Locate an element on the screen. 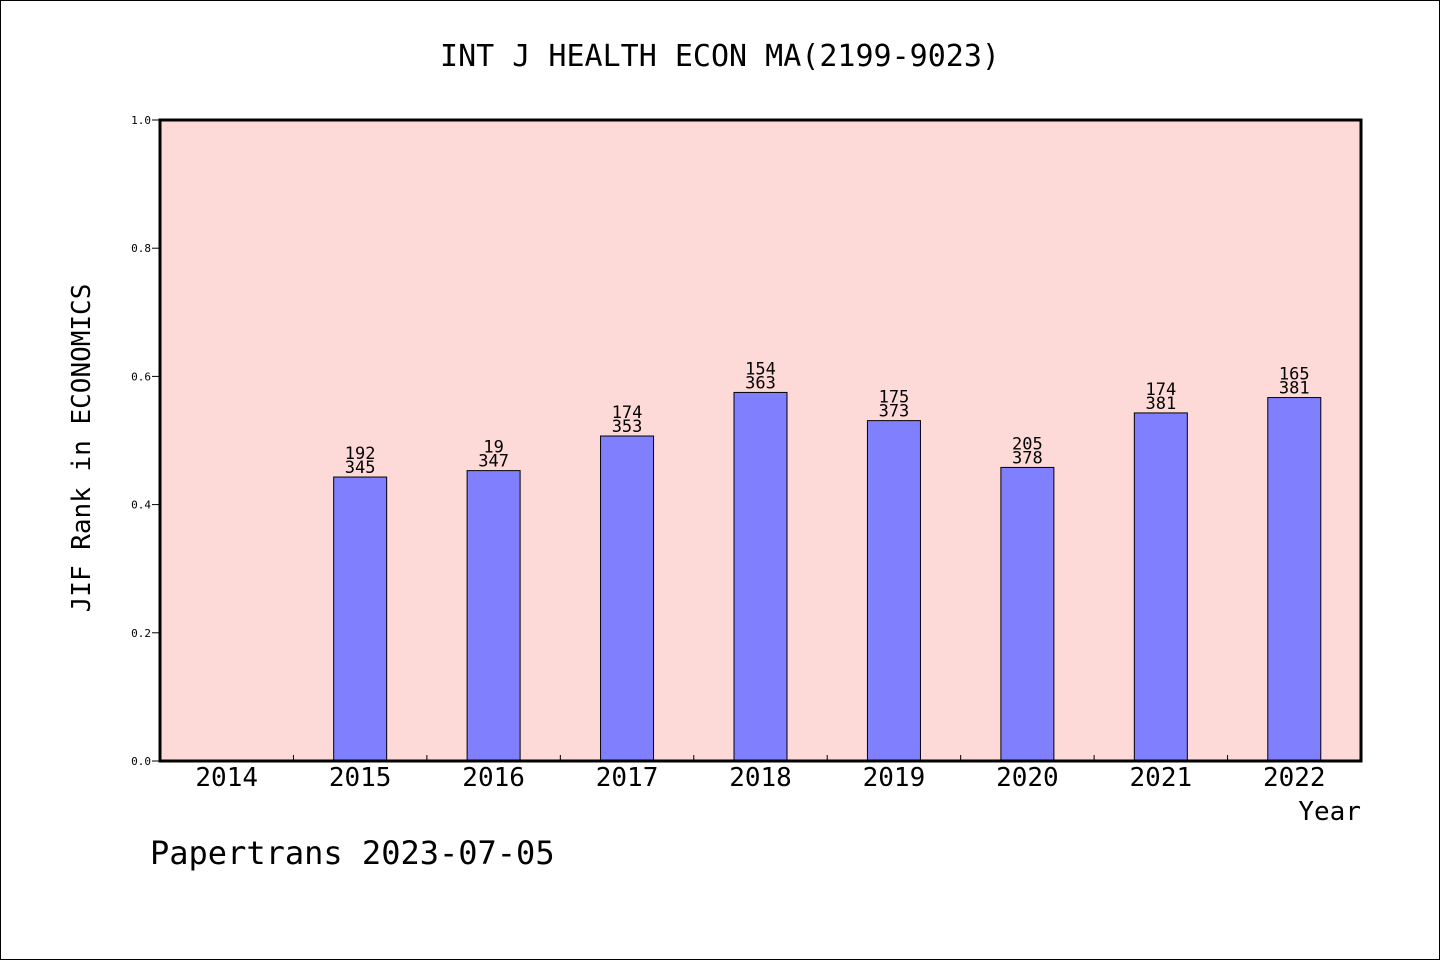 The width and height of the screenshot is (1440, 965). x-tick-label: 2019 is located at coordinates (894, 778).